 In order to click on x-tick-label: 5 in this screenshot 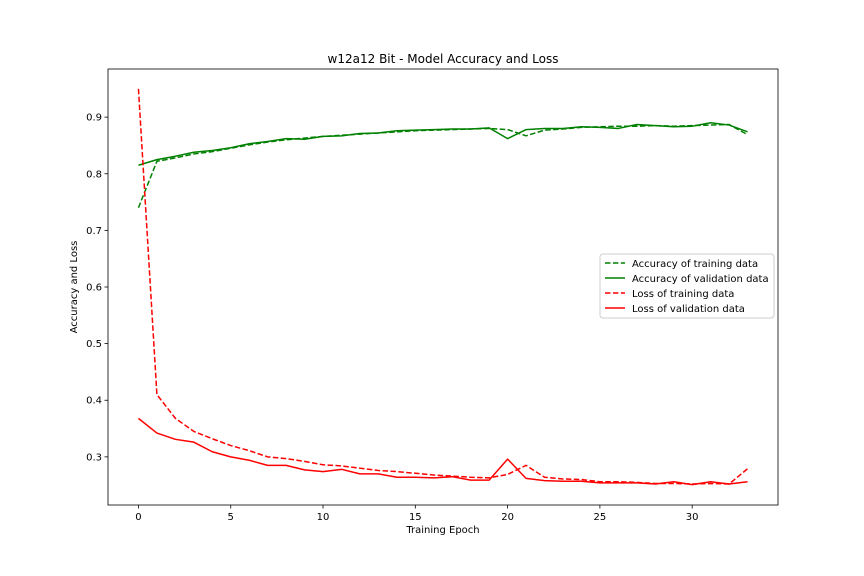, I will do `click(231, 517)`.